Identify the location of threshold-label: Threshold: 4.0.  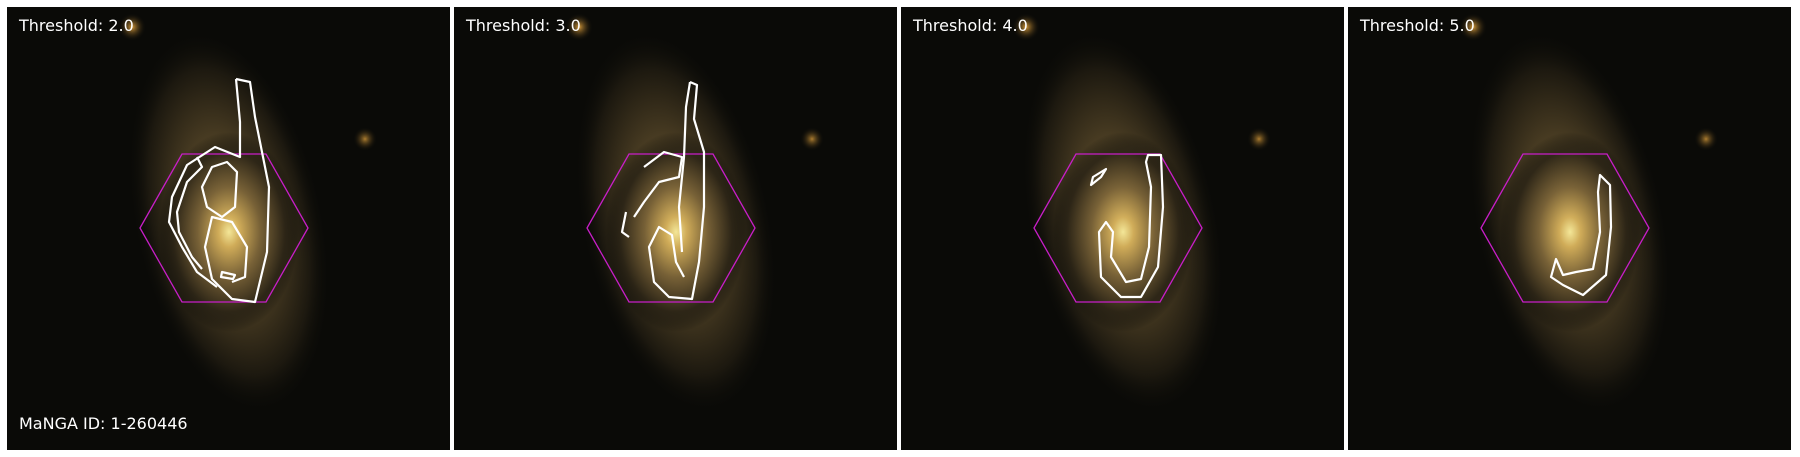
(970, 25).